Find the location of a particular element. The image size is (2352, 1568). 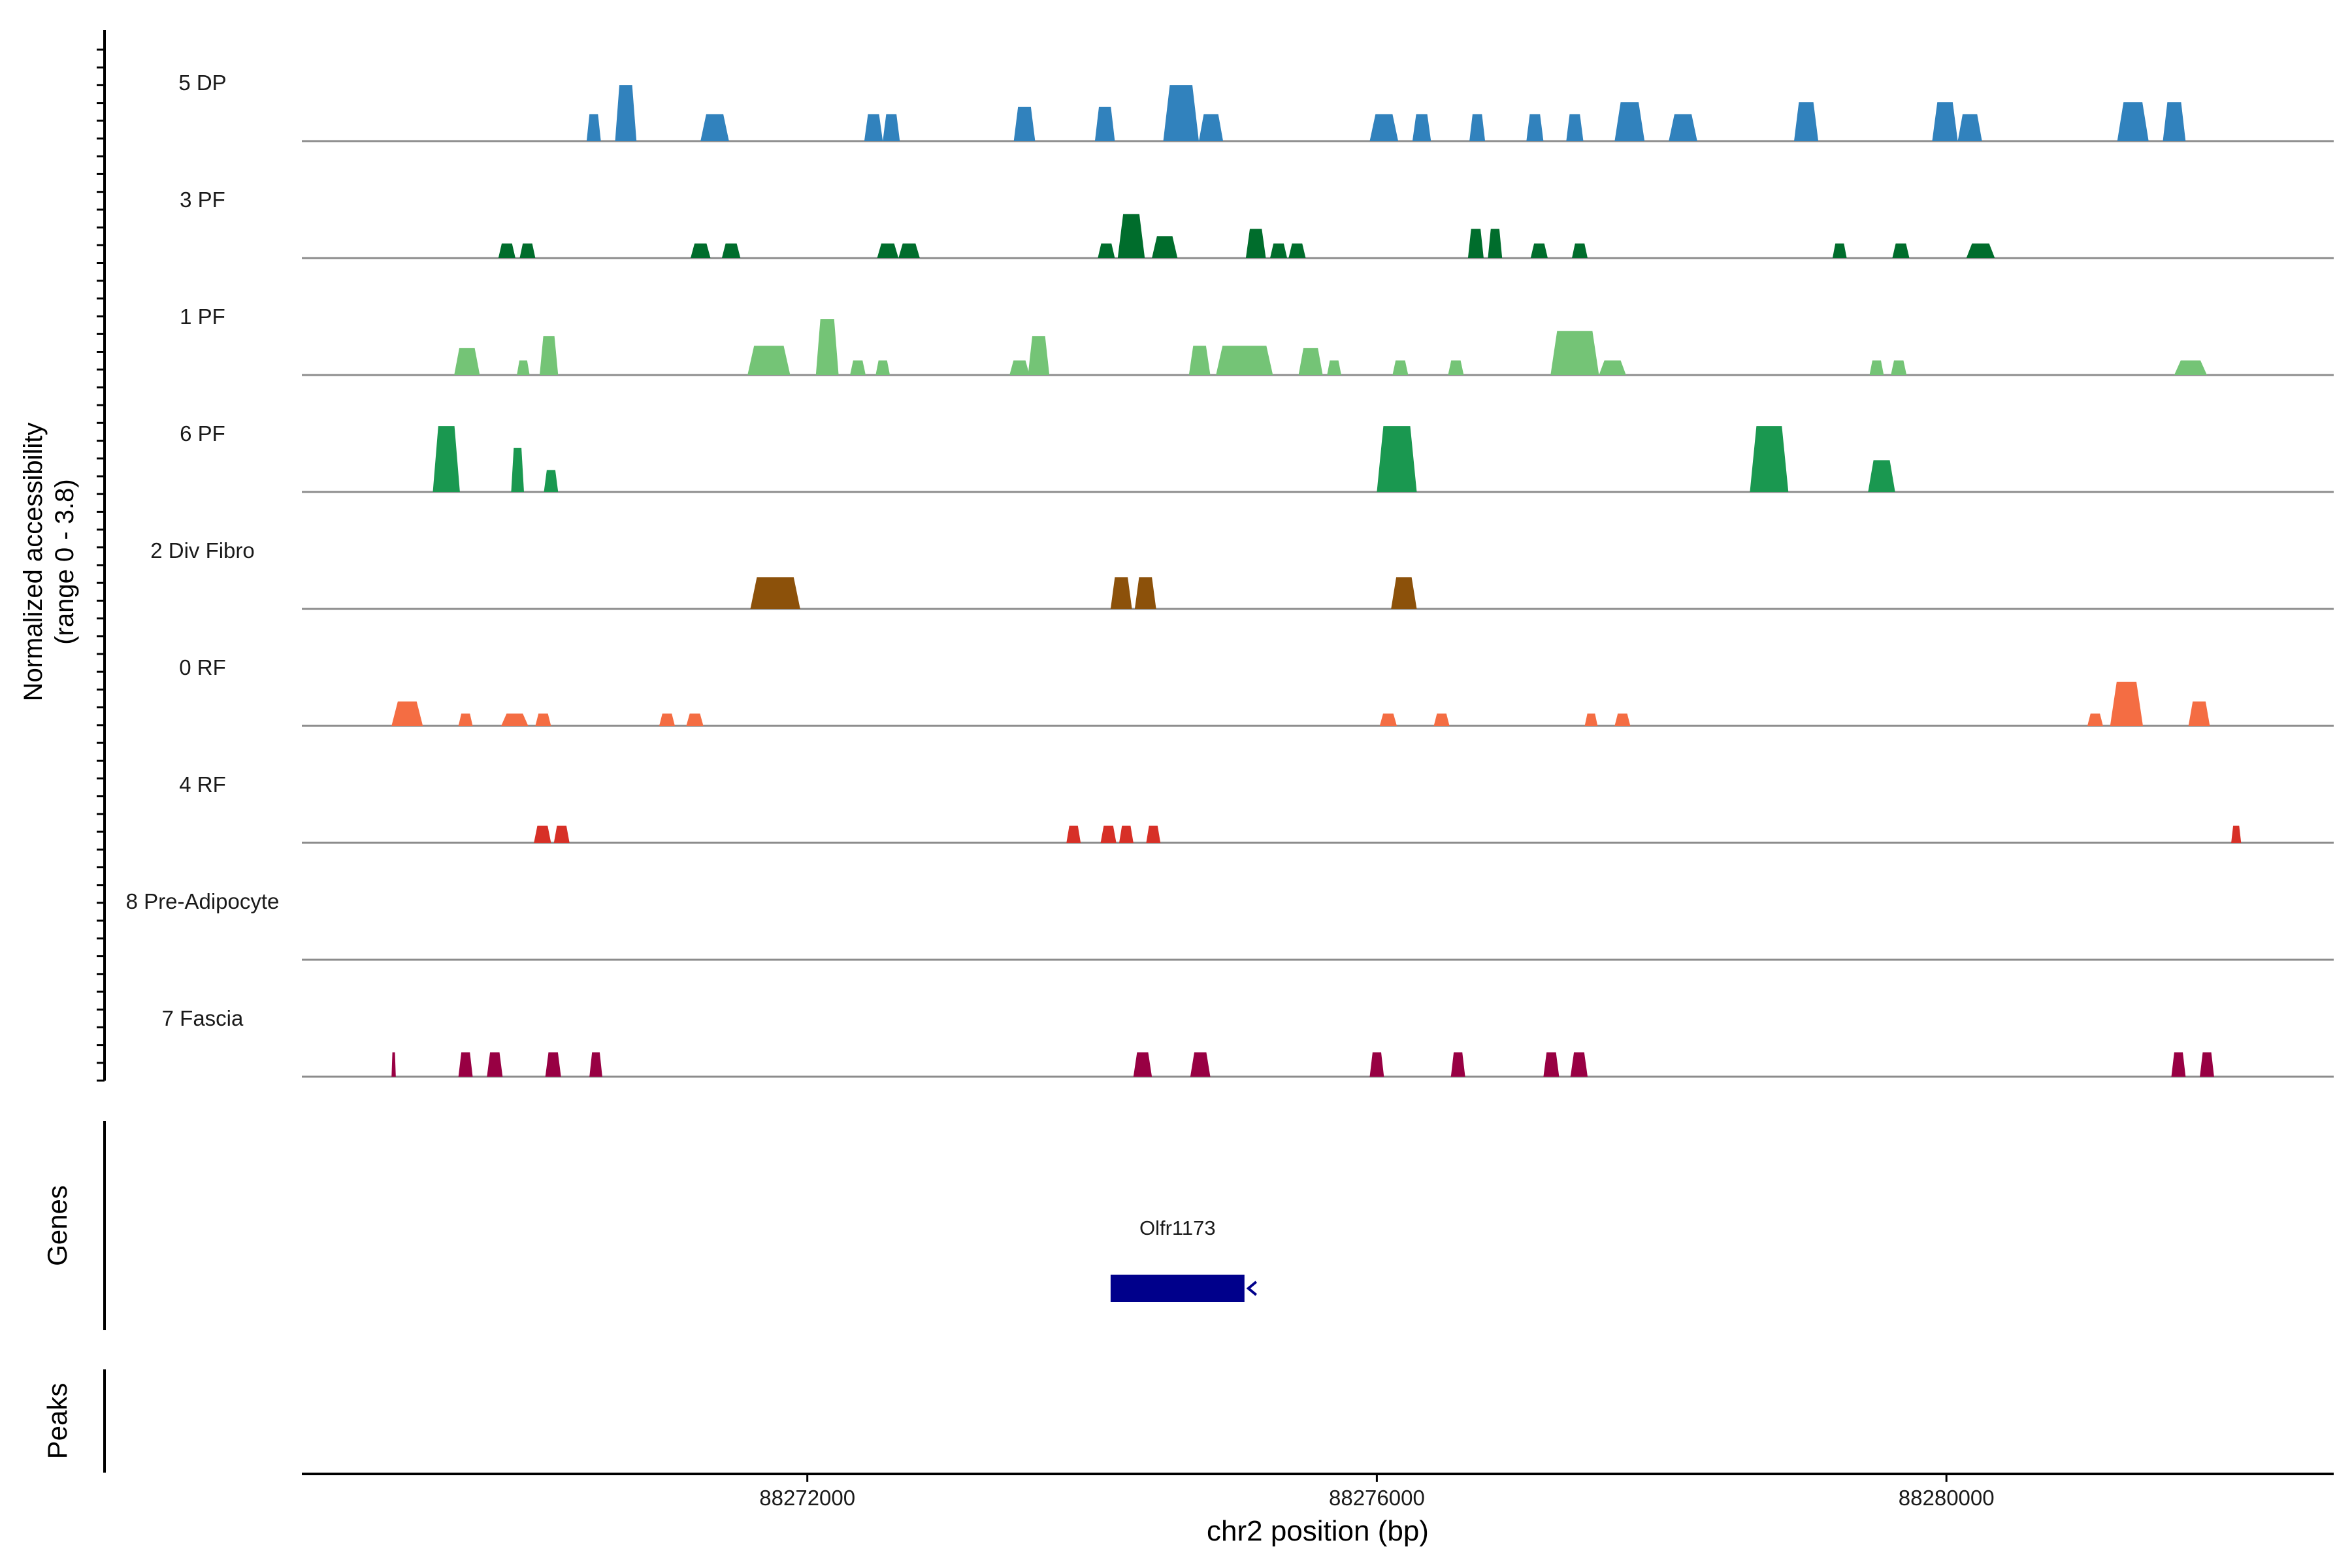

x-tick-label: 88272000 is located at coordinates (807, 1498).